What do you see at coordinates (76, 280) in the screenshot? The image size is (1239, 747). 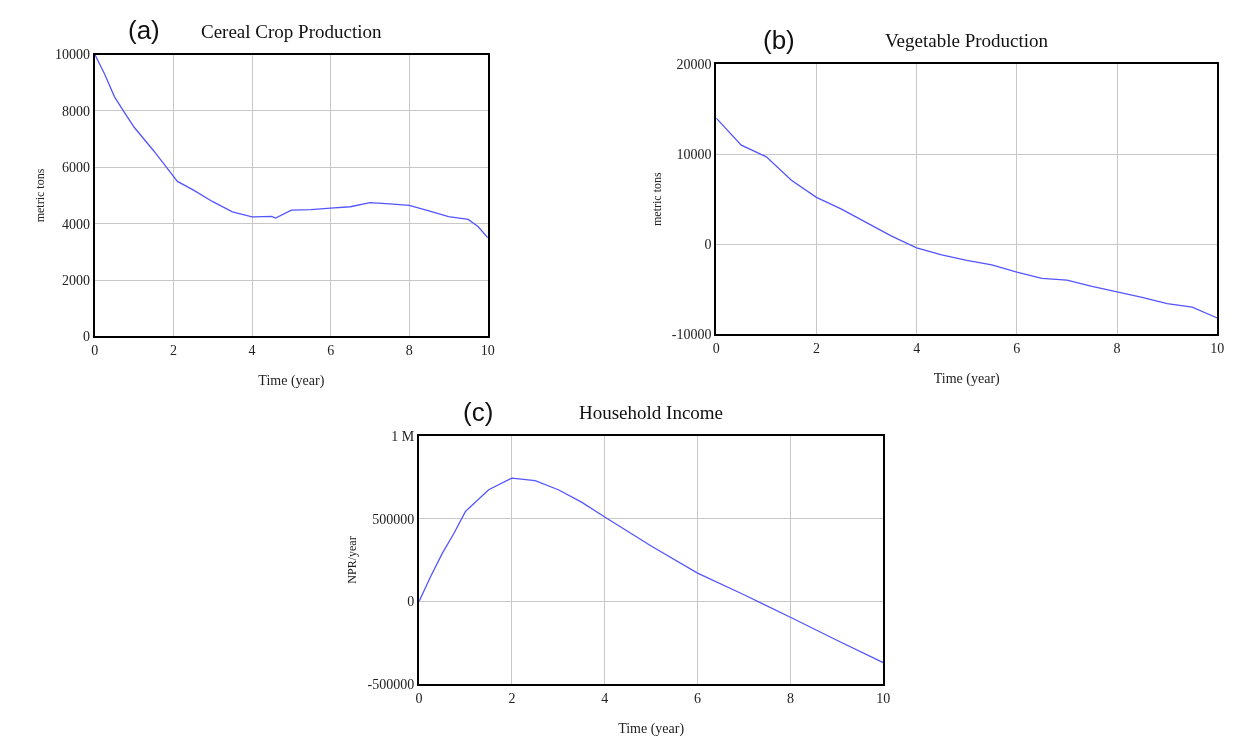 I see `y-tick-label: 2000` at bounding box center [76, 280].